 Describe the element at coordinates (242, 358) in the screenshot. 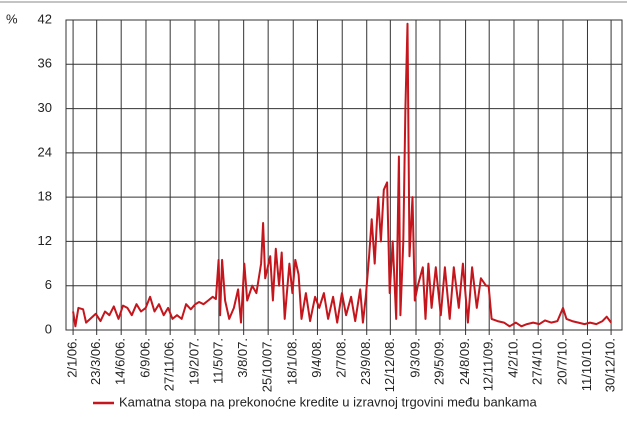

I see `x-tick-label: 3/8/07.` at that location.